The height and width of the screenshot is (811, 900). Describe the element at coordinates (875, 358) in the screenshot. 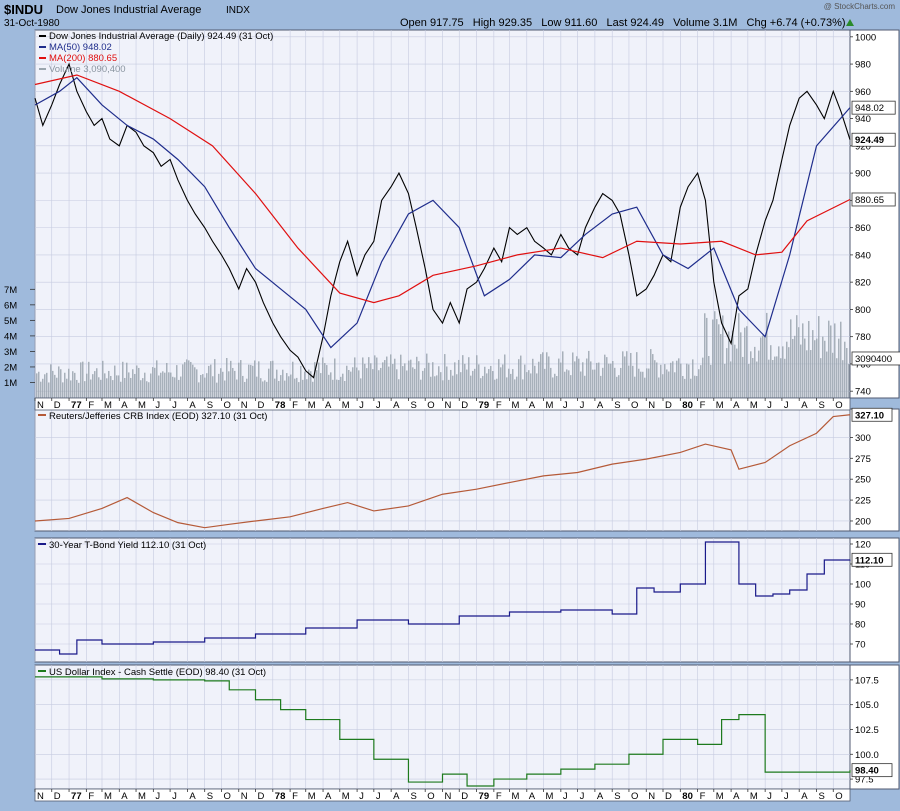

I see `end-value-box` at that location.